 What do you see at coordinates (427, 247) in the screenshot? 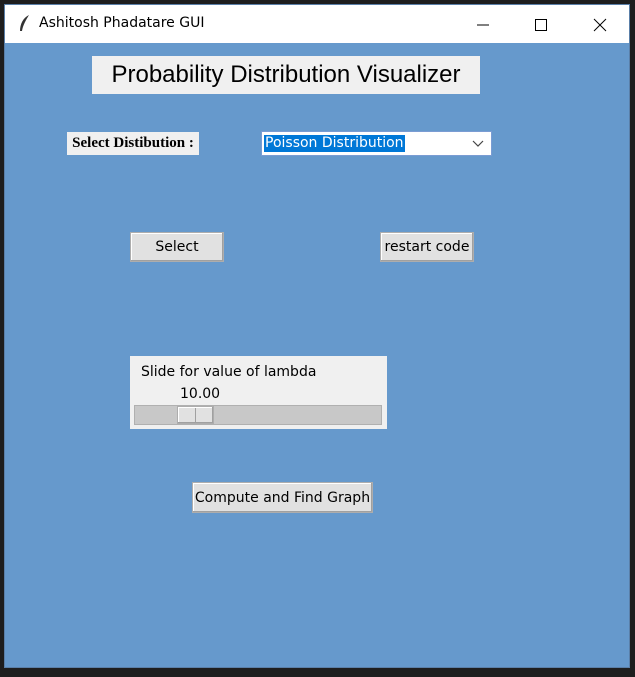
I see `restart-button: restart code` at bounding box center [427, 247].